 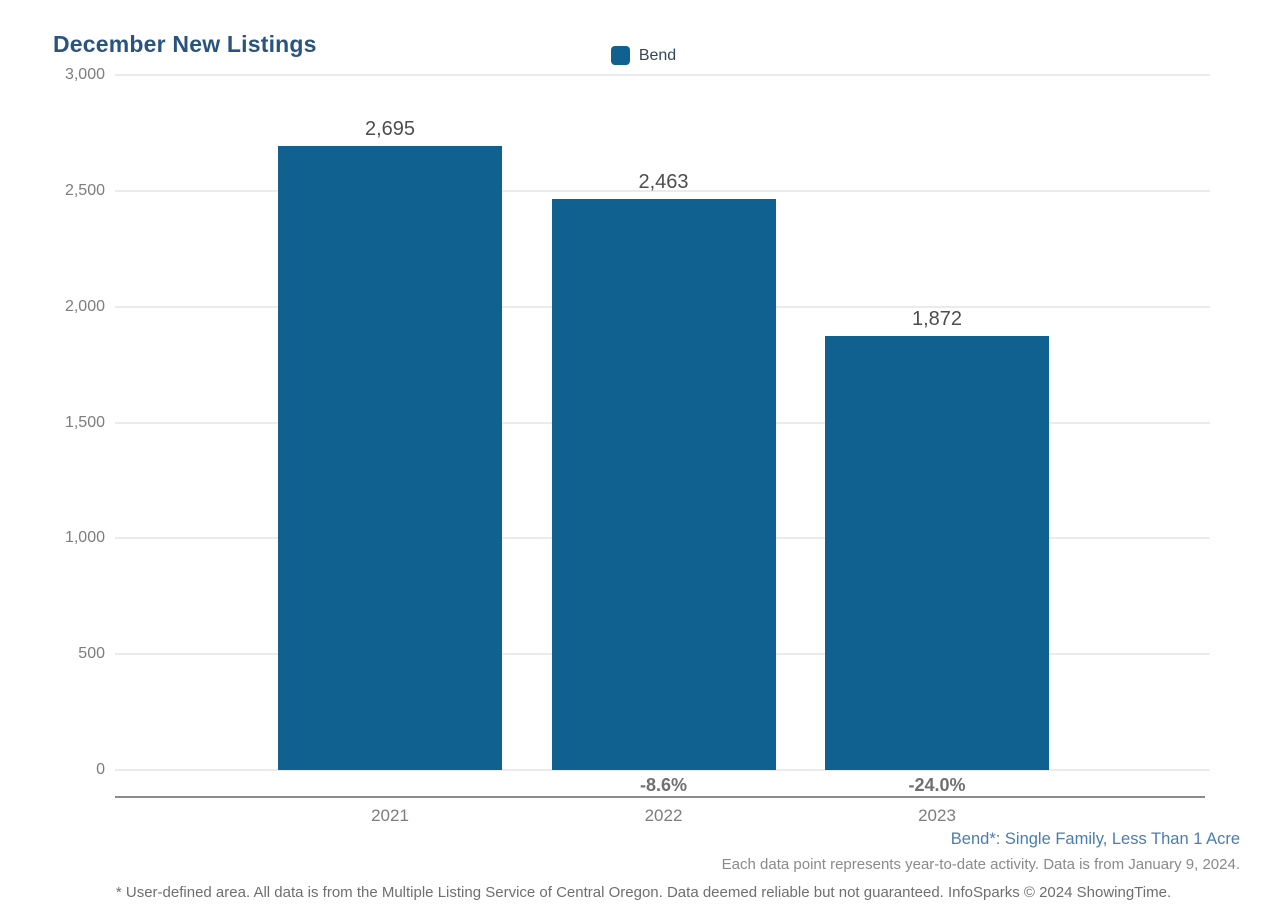 I want to click on footnote-series-definition: Bend*: Single Family, Less Than 1 Acre, so click(x=1095, y=839).